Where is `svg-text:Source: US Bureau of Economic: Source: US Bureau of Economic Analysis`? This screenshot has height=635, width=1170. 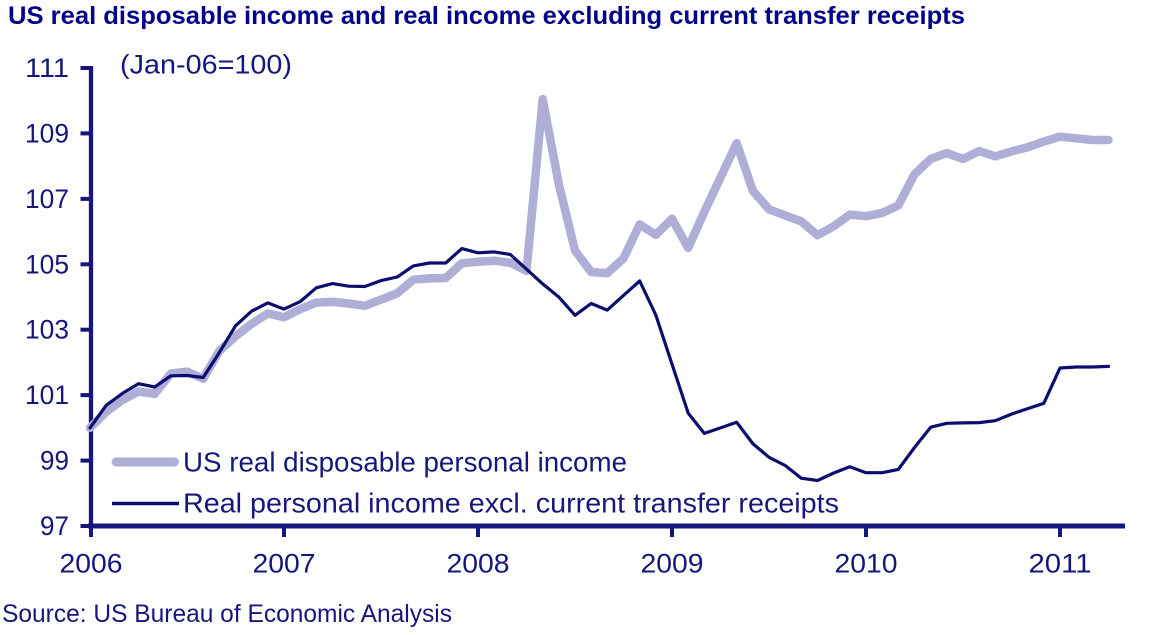
svg-text:Source: US Bureau of Economic: Source: US Bureau of Economic Analysis is located at coordinates (227, 614).